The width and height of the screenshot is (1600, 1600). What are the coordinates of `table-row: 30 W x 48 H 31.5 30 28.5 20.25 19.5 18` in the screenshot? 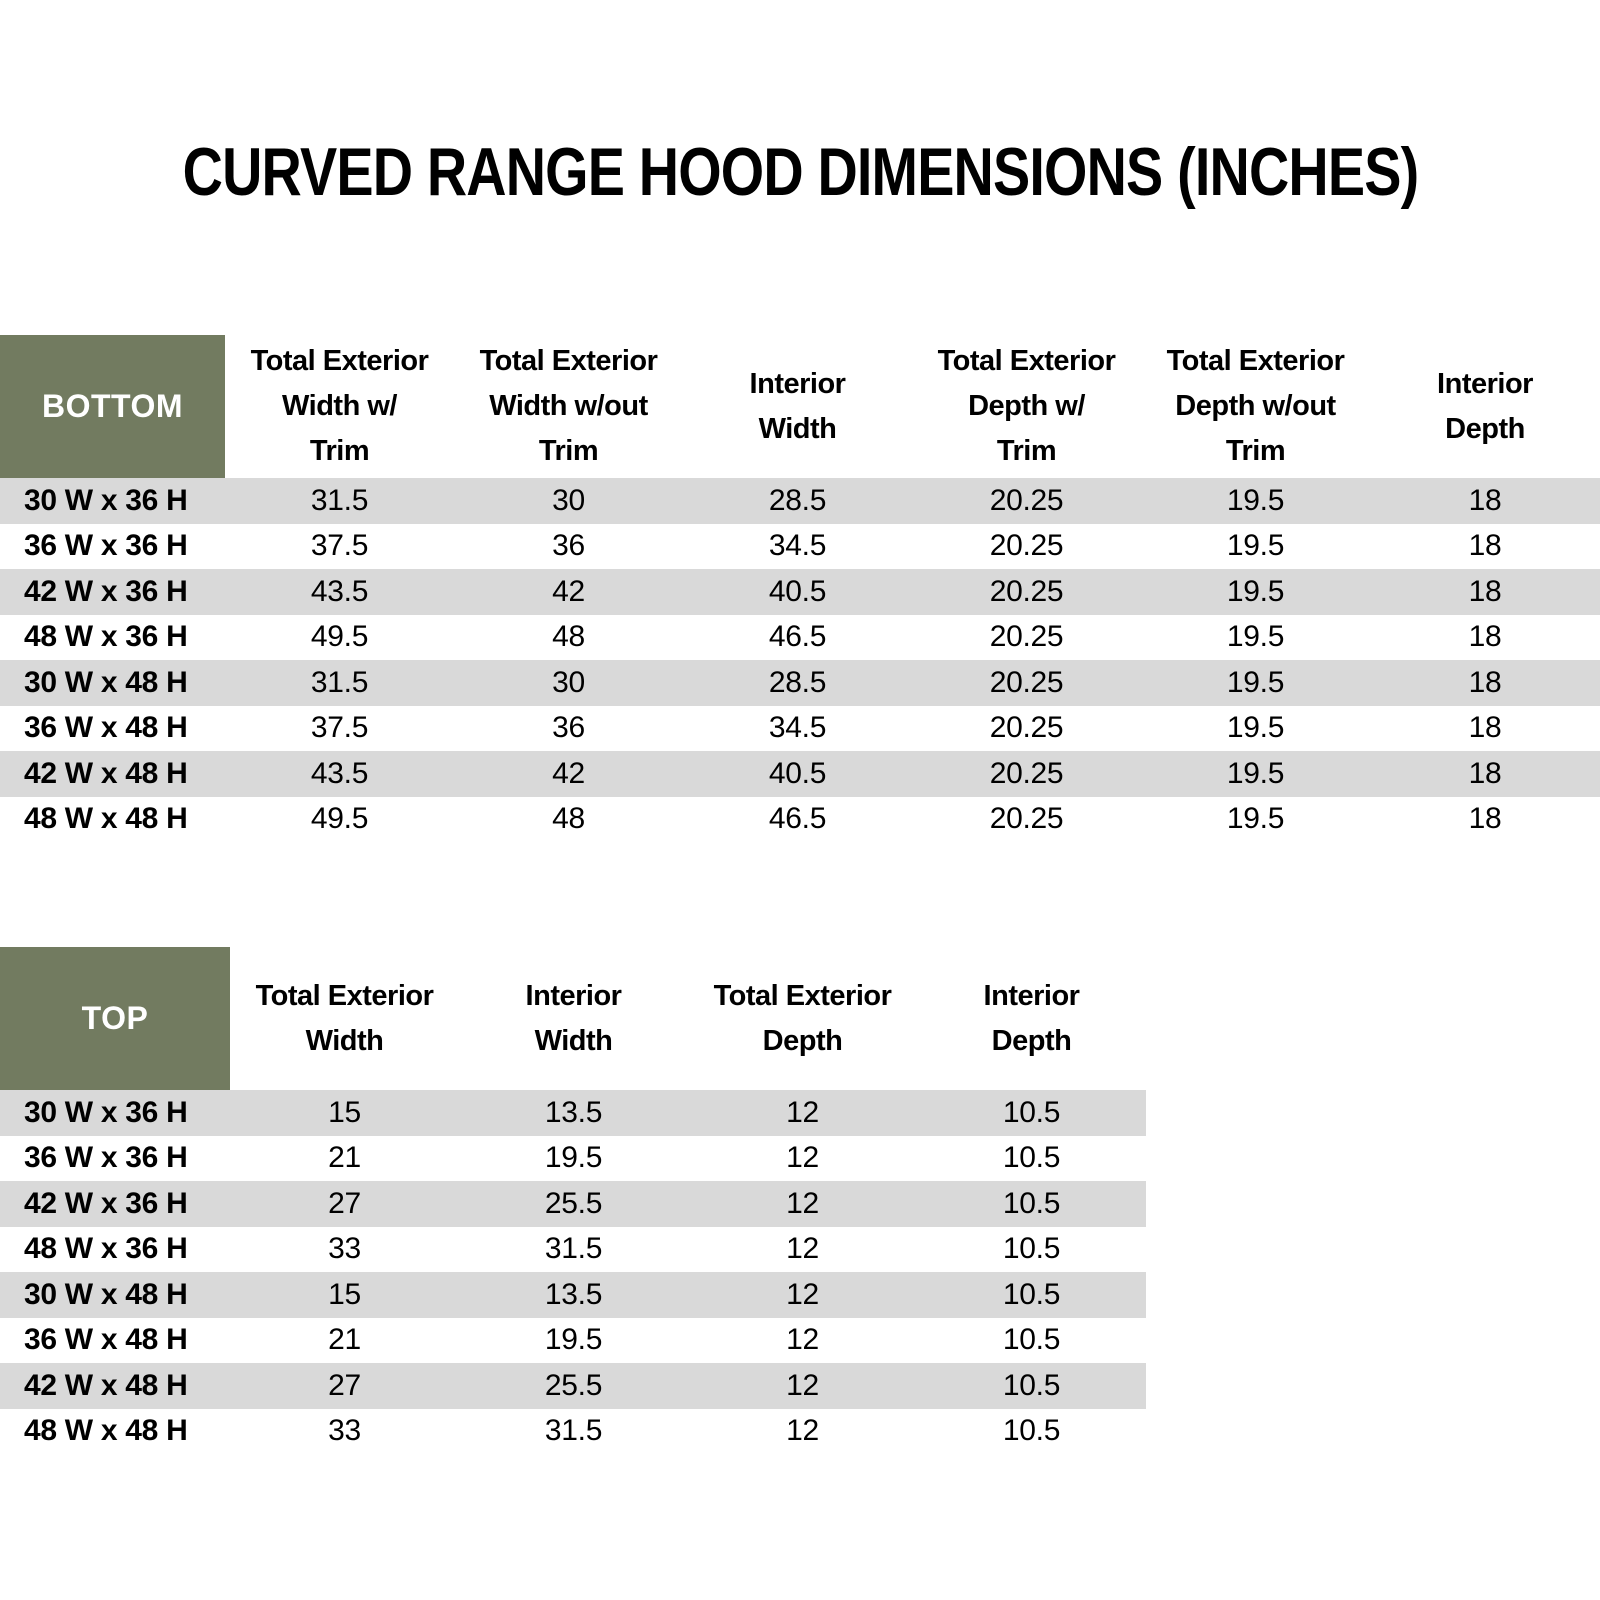 It's located at (800, 683).